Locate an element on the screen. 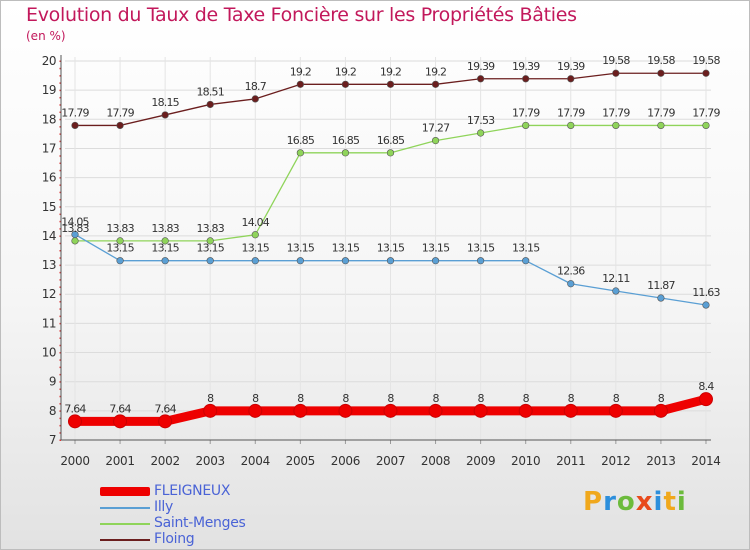 This screenshot has height=550, width=750. data-label-fleigneux: 7.64 is located at coordinates (120, 408).